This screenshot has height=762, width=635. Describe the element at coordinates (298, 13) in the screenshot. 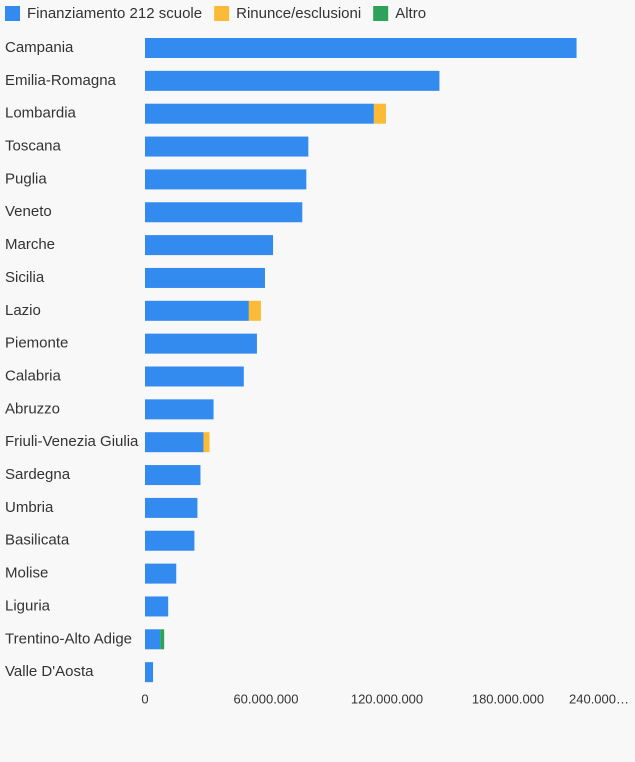

I see `legend-label: Rinunce/esclusioni` at that location.